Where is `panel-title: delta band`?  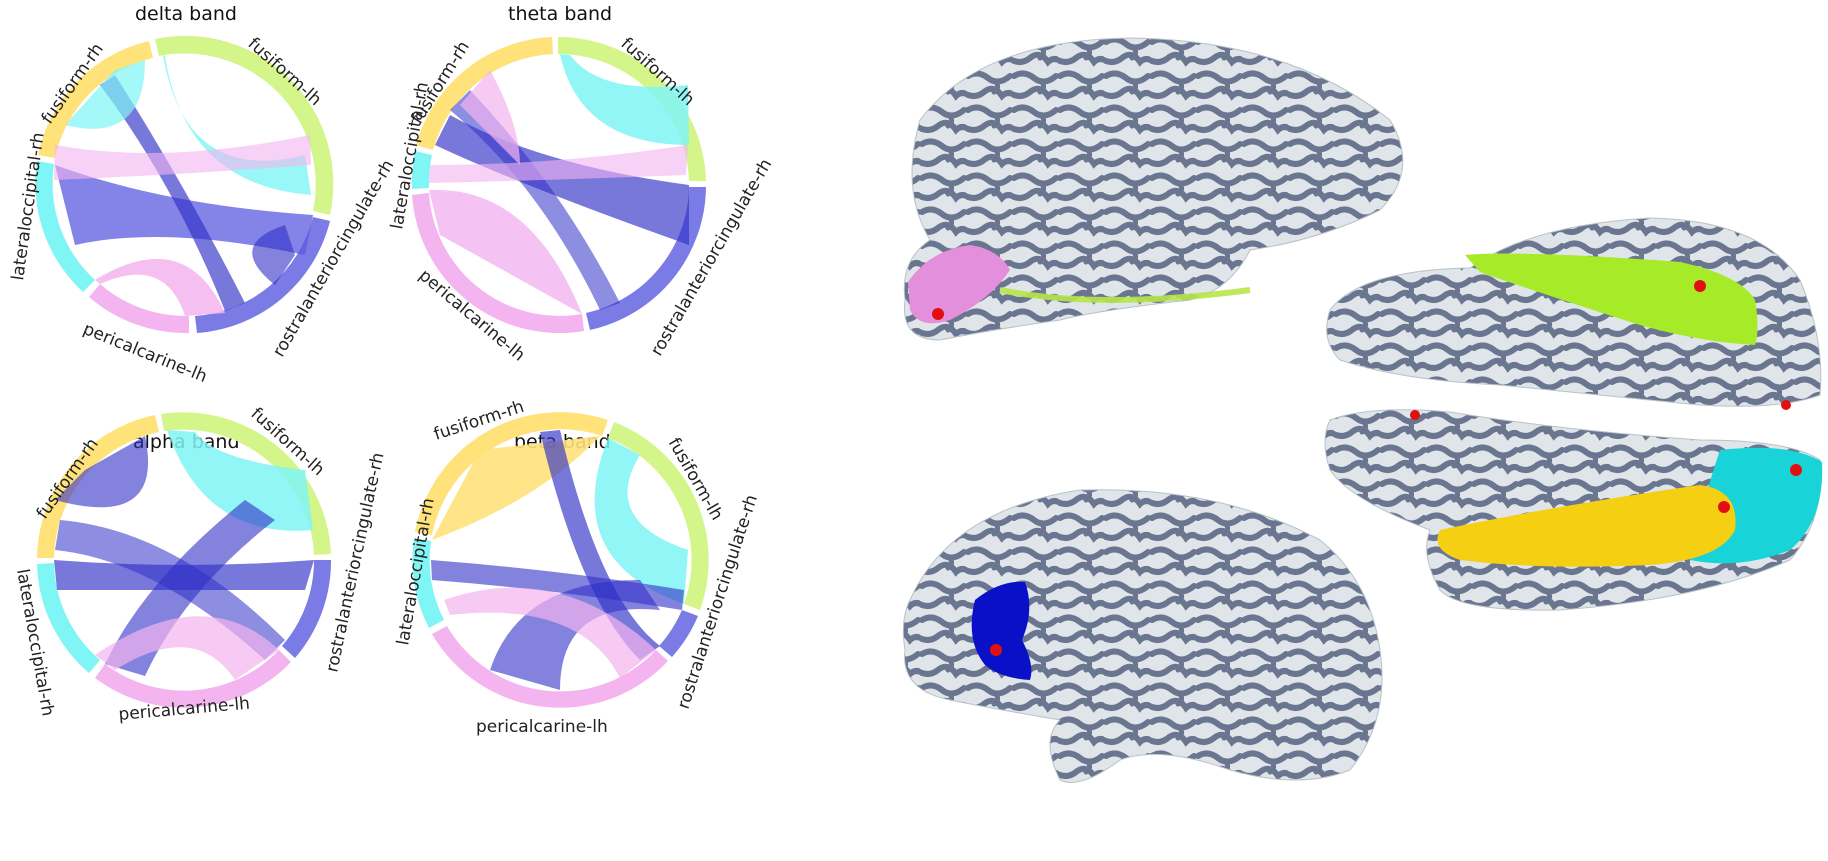 panel-title: delta band is located at coordinates (186, 14).